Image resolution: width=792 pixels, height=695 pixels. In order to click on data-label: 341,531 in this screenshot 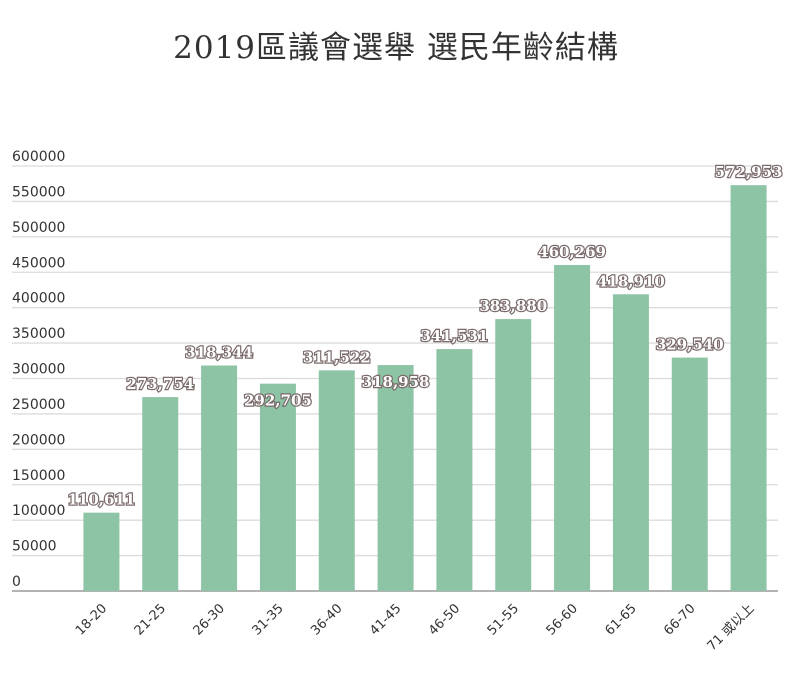, I will do `click(454, 336)`.